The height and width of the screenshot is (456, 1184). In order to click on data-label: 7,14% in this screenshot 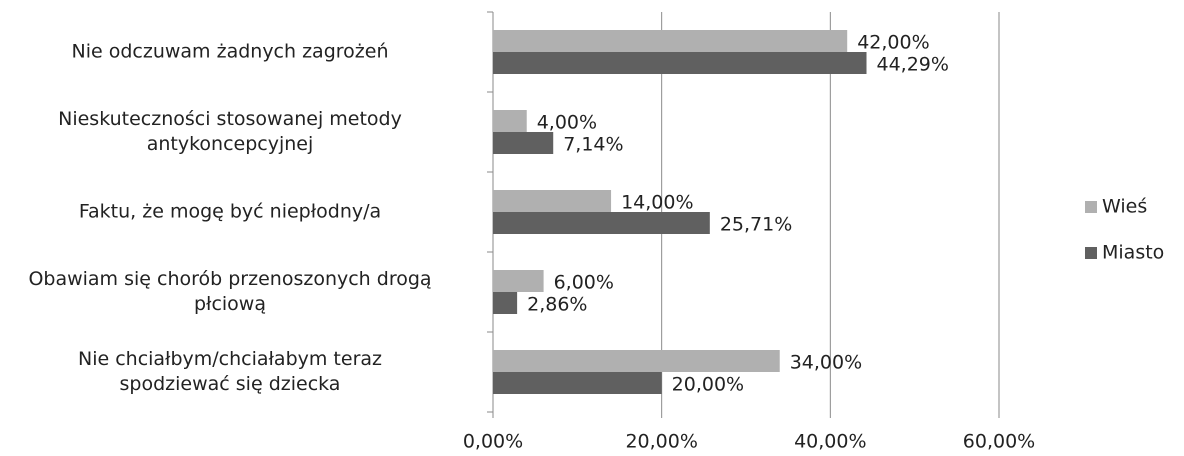, I will do `click(593, 145)`.